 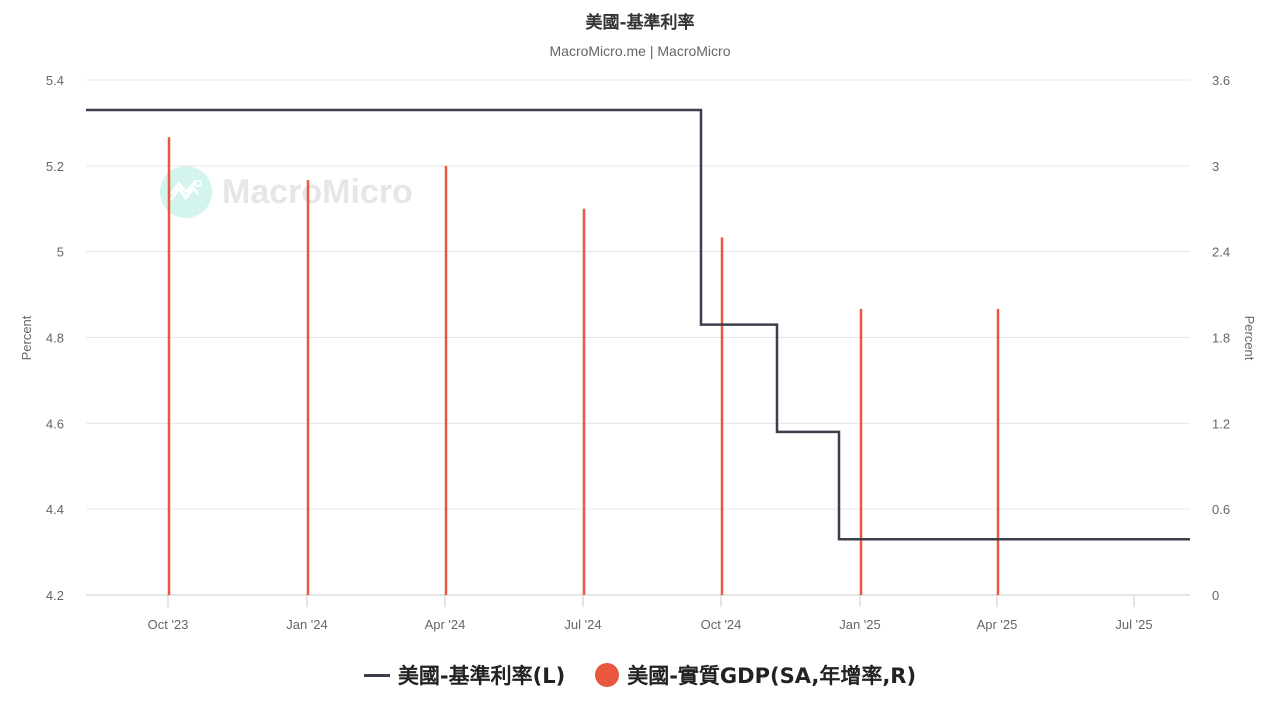 What do you see at coordinates (607, 675) in the screenshot?
I see `circle-marker-icon` at bounding box center [607, 675].